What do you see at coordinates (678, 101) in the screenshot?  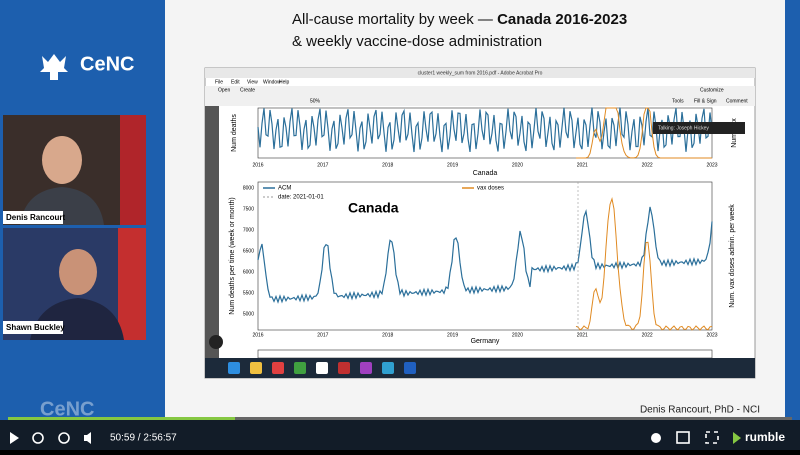 I see `panel-tab: Tools` at bounding box center [678, 101].